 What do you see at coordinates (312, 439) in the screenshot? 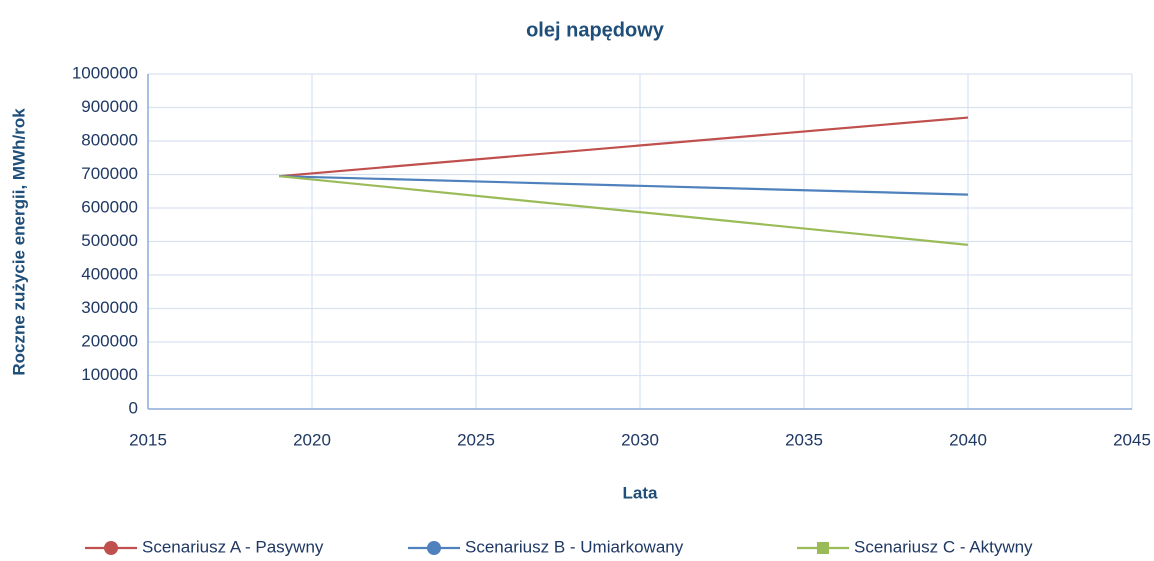
I see `x-tick-label: 2020` at bounding box center [312, 439].